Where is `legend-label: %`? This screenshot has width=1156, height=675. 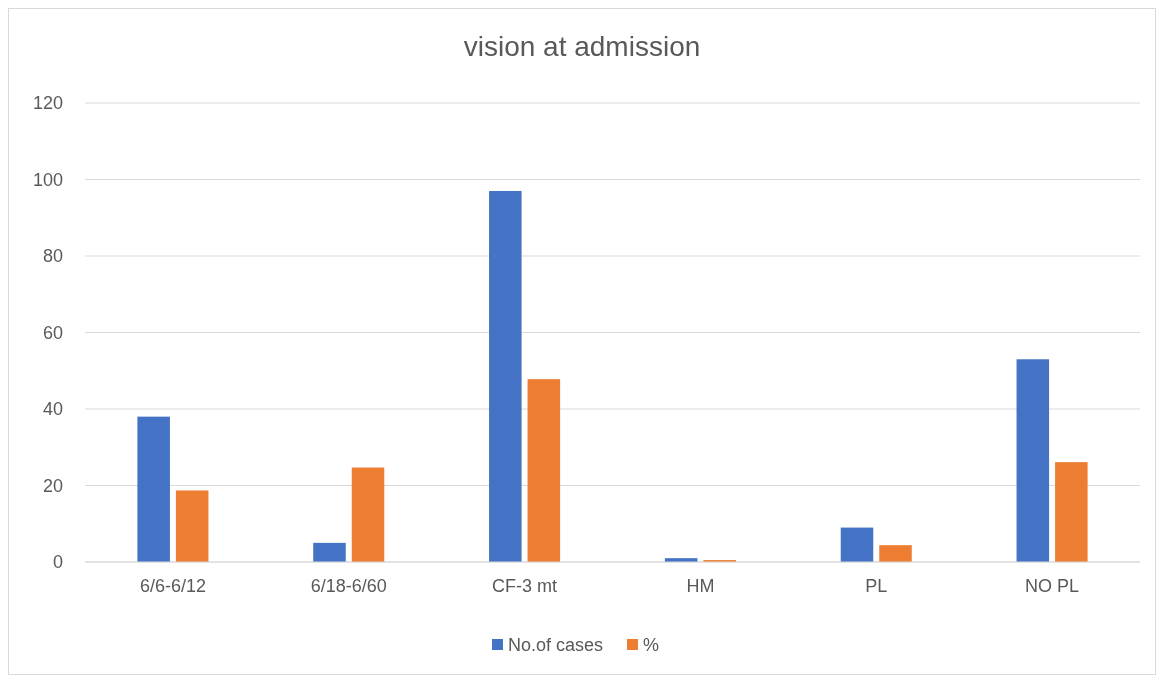 legend-label: % is located at coordinates (651, 645).